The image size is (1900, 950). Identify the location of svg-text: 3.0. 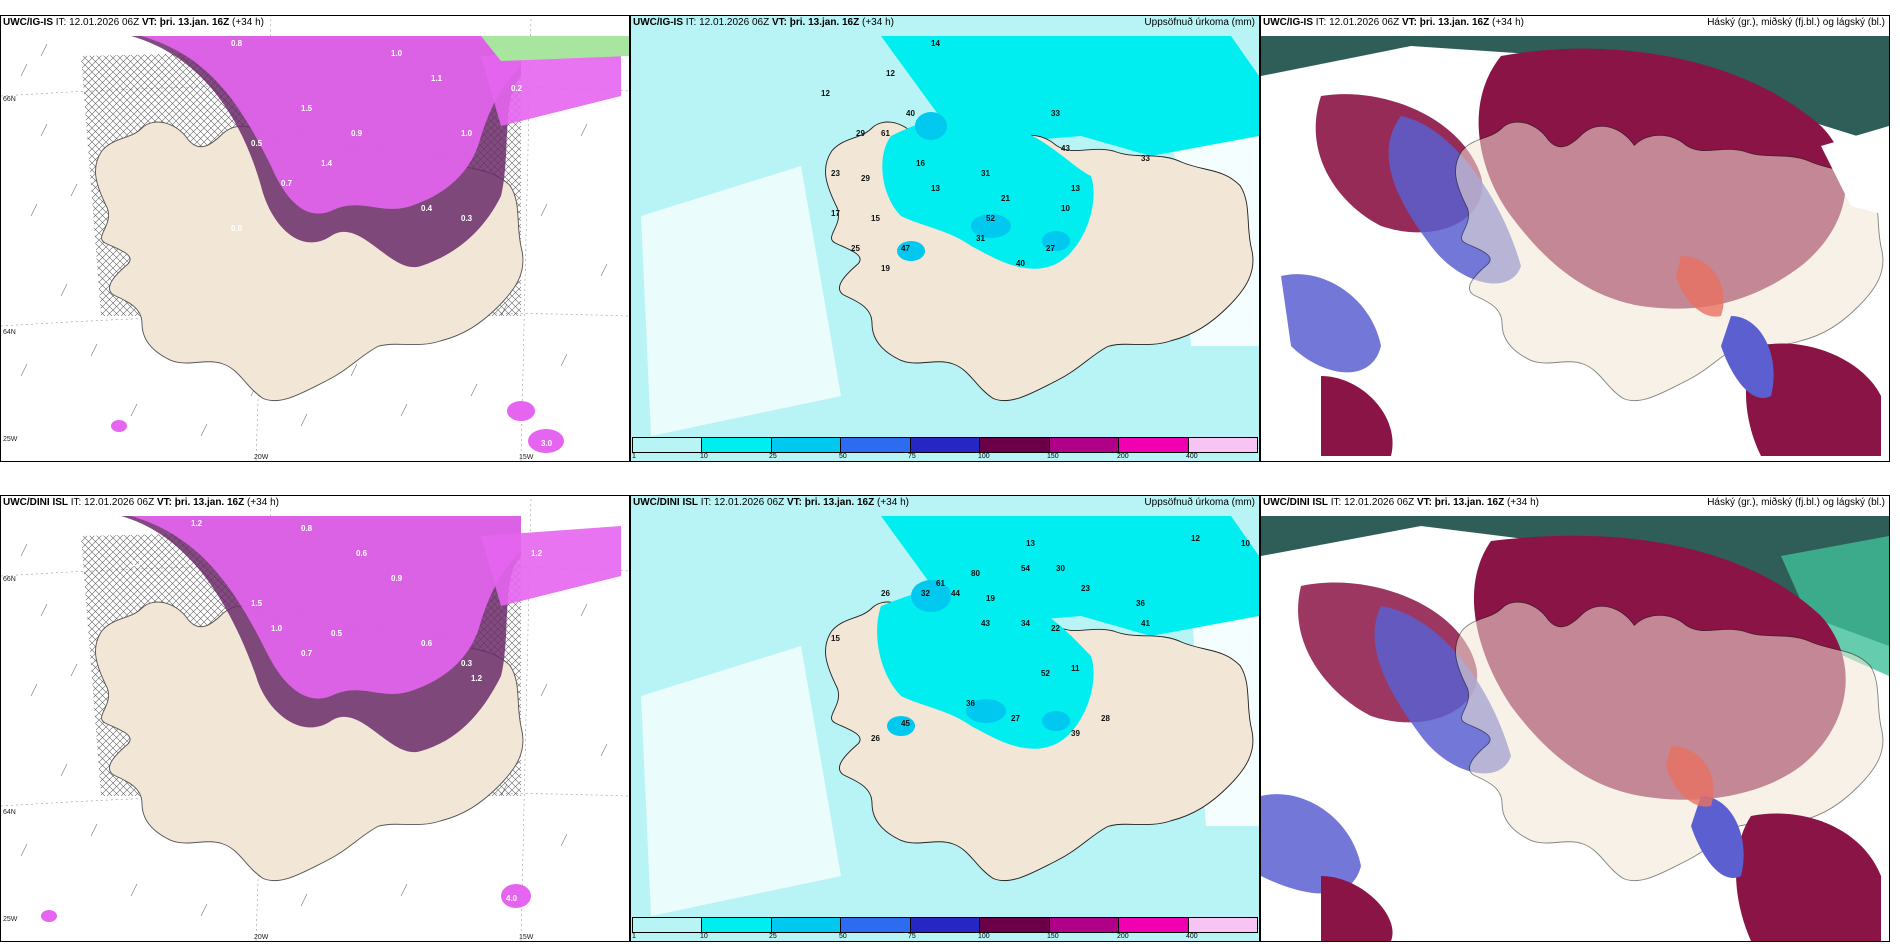
(547, 443).